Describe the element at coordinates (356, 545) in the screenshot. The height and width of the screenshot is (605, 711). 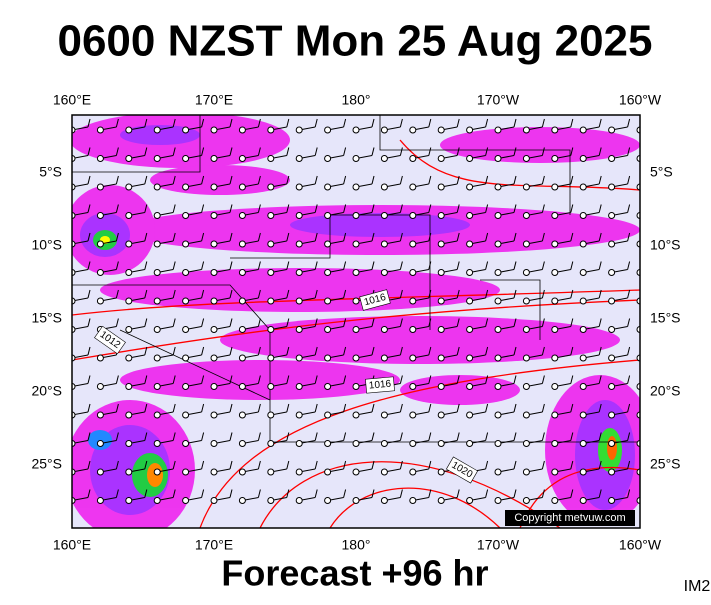
I see `lon-label-bottom: 180°` at that location.